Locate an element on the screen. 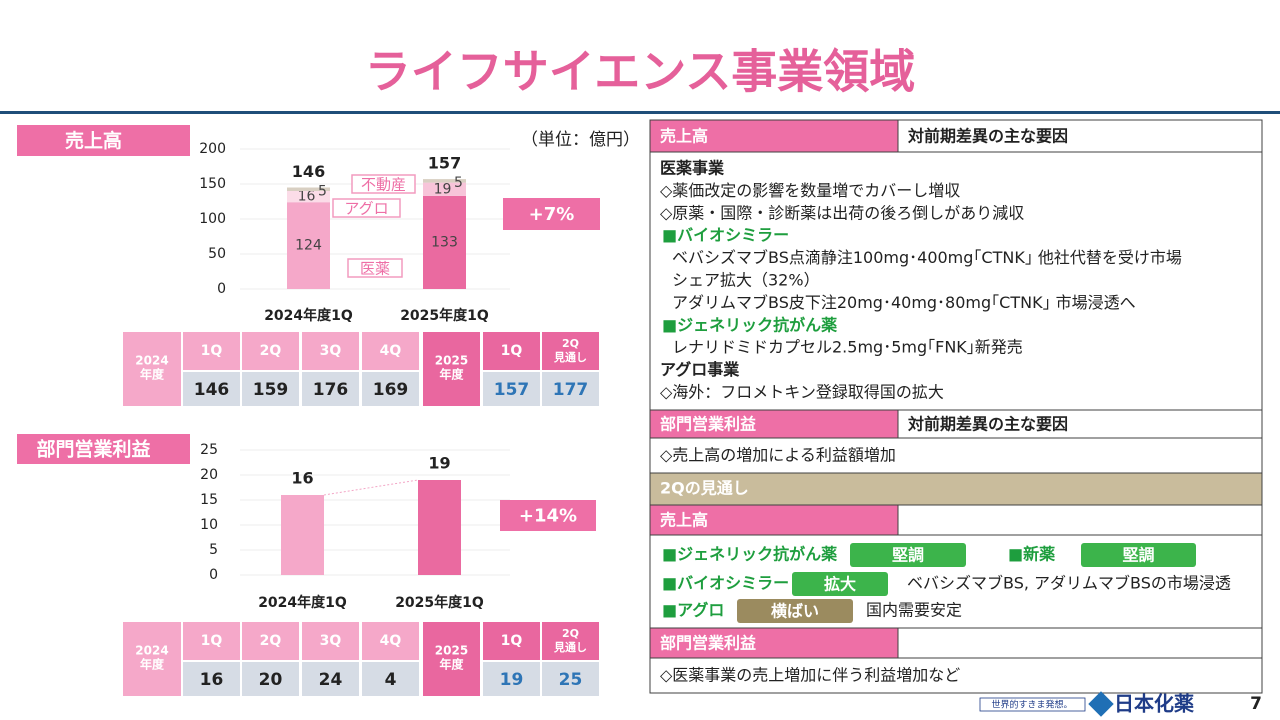 The image size is (1280, 720). legend-label: 医薬 is located at coordinates (375, 269).